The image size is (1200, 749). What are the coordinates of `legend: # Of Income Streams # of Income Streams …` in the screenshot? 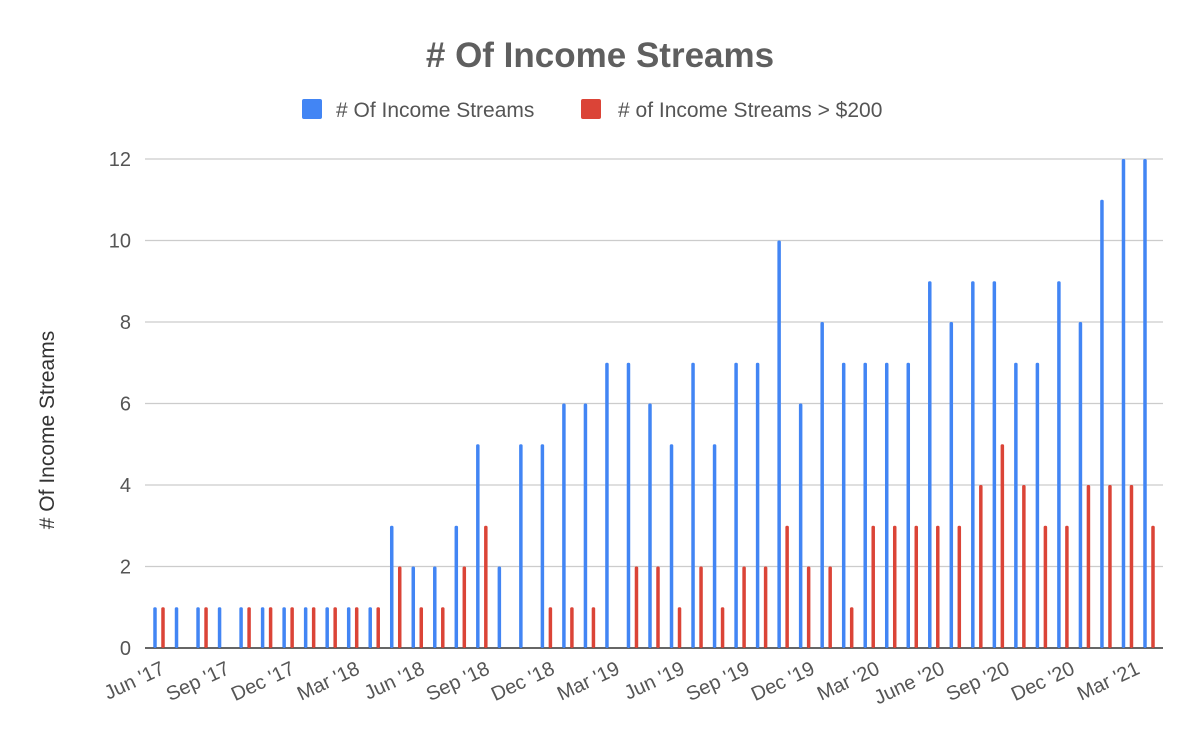 It's located at (592, 110).